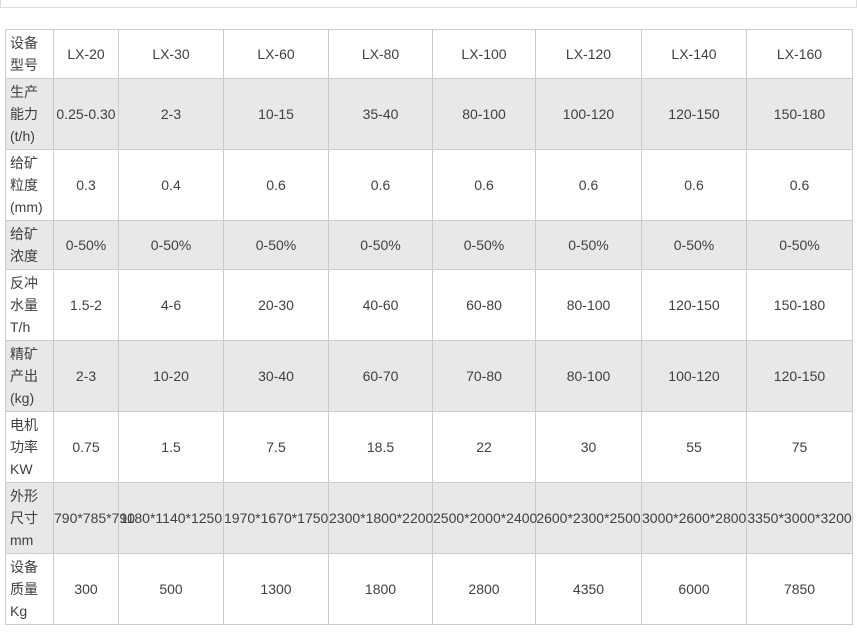  Describe the element at coordinates (29, 305) in the screenshot. I see `row-label-cell: 反冲 水量 T/h` at that location.